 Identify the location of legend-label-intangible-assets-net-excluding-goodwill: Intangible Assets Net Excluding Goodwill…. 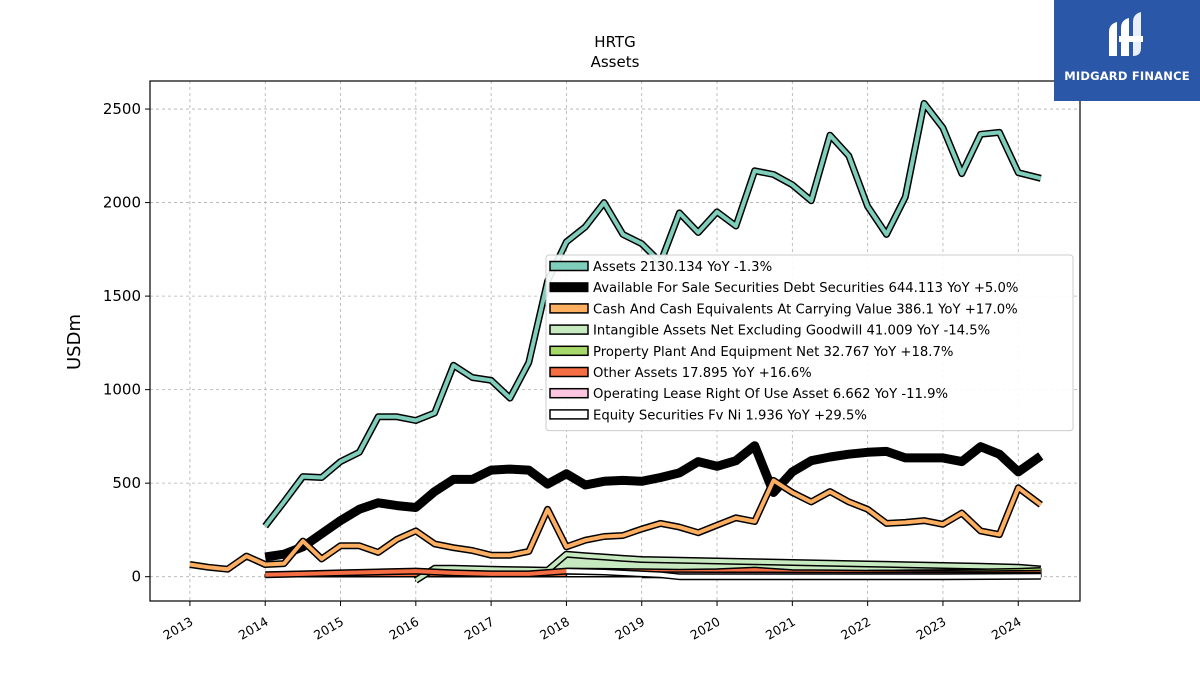
(791, 331).